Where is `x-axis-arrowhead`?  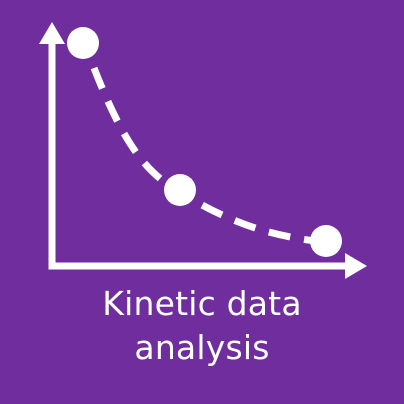
x-axis-arrowhead is located at coordinates (356, 266).